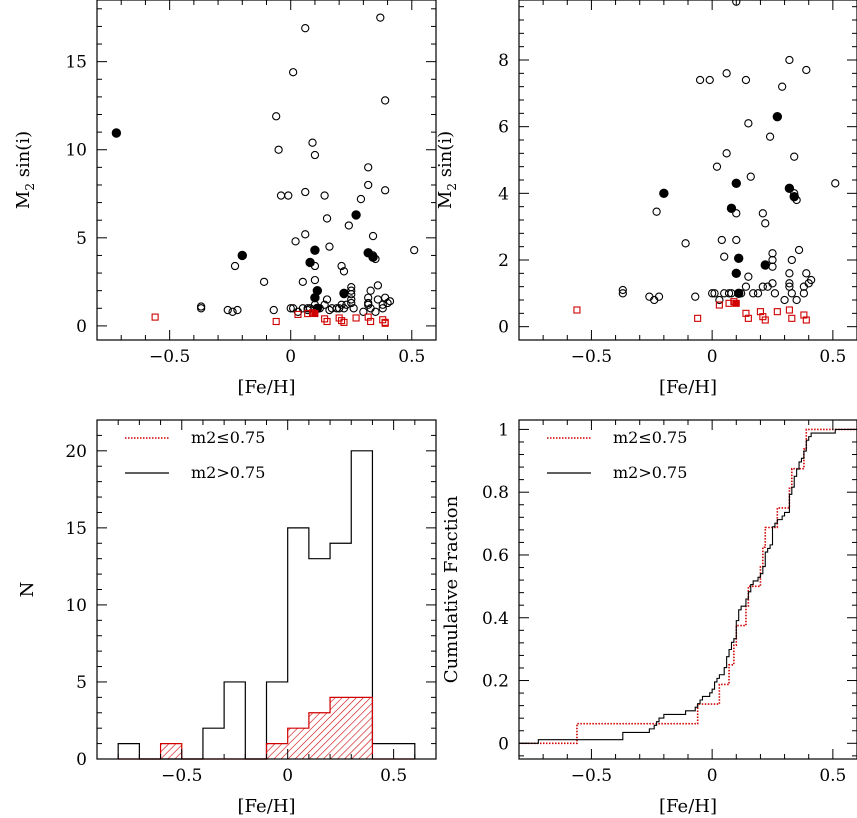 The image size is (857, 818). Describe the element at coordinates (445, 157) in the screenshot. I see `y-axis-label-rest: sin(i)` at that location.